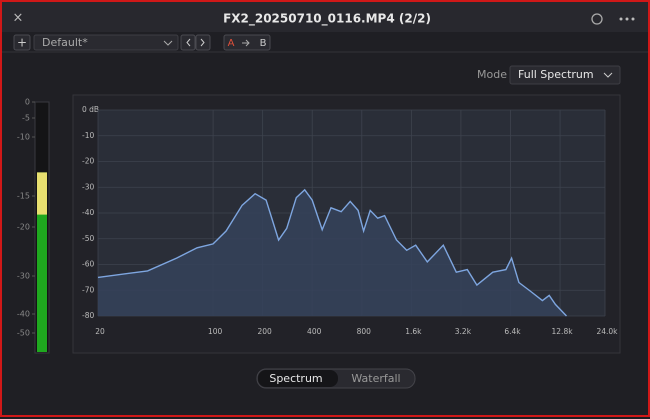 This screenshot has width=650, height=419. What do you see at coordinates (65, 42) in the screenshot?
I see `preset-name: Default*` at bounding box center [65, 42].